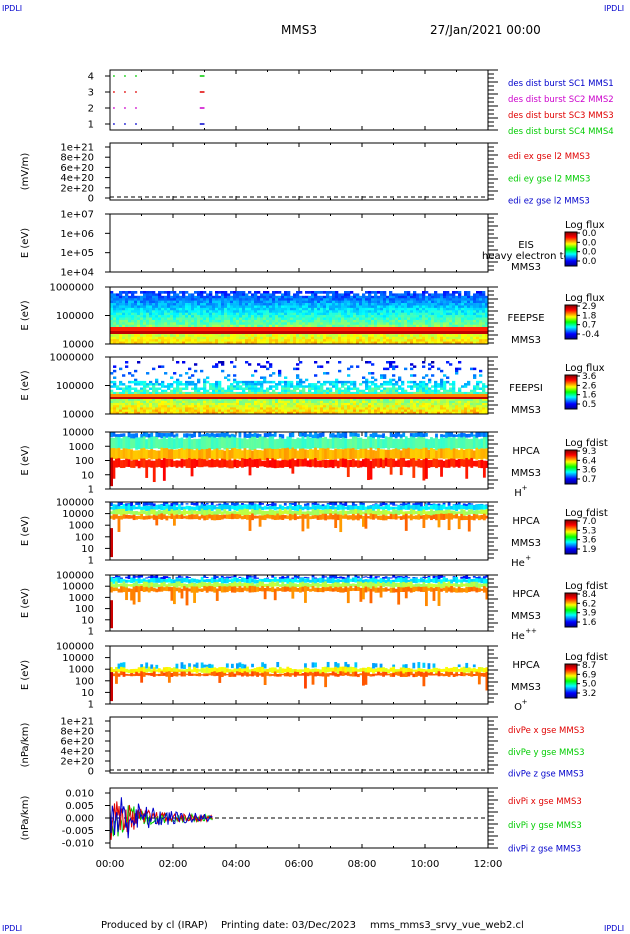 This screenshot has width=630, height=934. Describe the element at coordinates (87, 475) in the screenshot. I see `ytick-label-hpca_h-3: 10` at that location.